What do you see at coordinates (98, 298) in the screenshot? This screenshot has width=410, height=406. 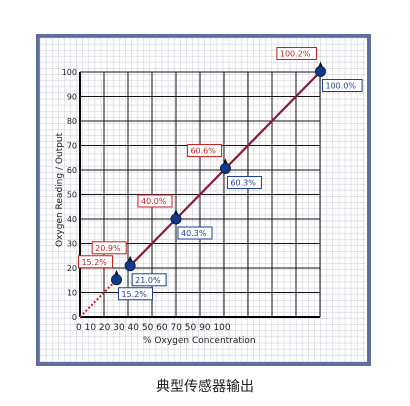 I see `extrapolated-line` at bounding box center [98, 298].